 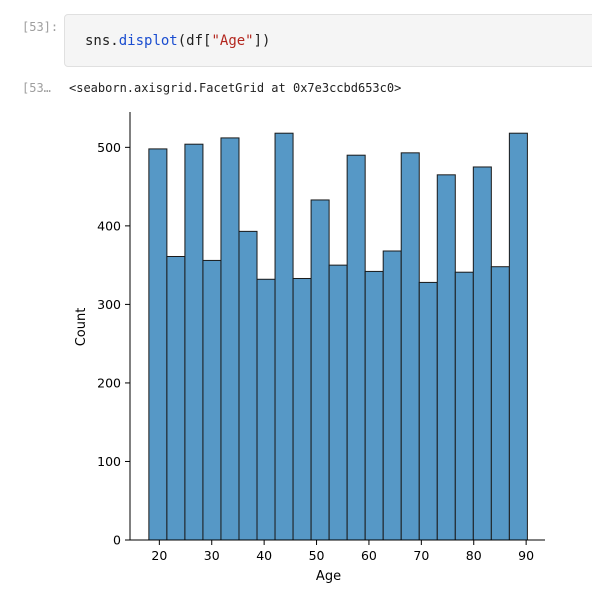 I want to click on y-tick-label: 500, so click(x=109, y=147).